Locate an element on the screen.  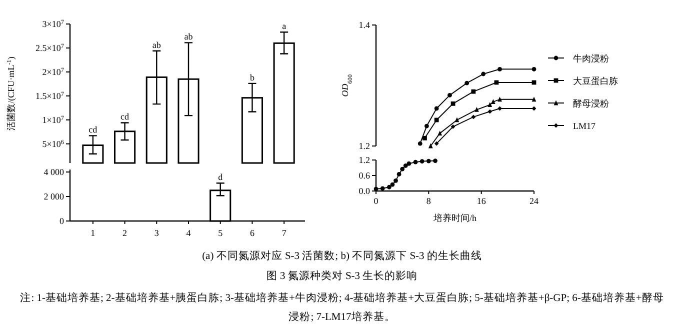
annotation: d is located at coordinates (221, 177).